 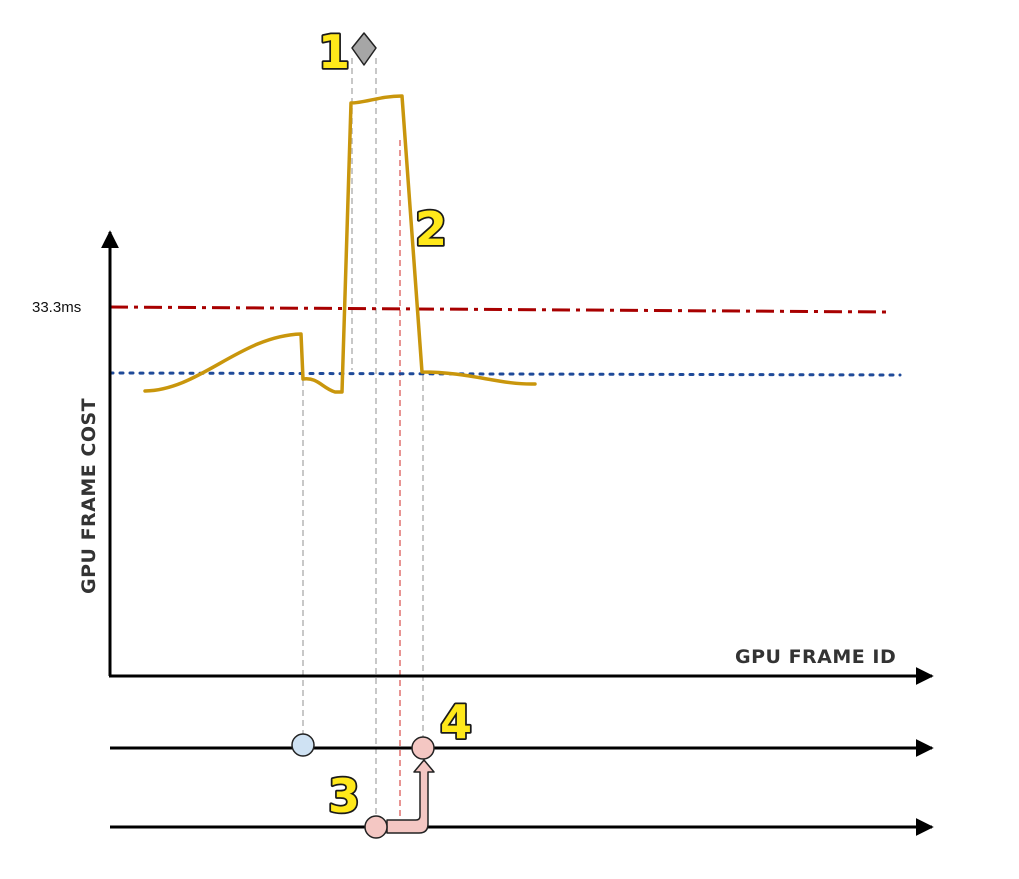 What do you see at coordinates (815, 657) in the screenshot?
I see `x-axis-title: GPU FRAME ID` at bounding box center [815, 657].